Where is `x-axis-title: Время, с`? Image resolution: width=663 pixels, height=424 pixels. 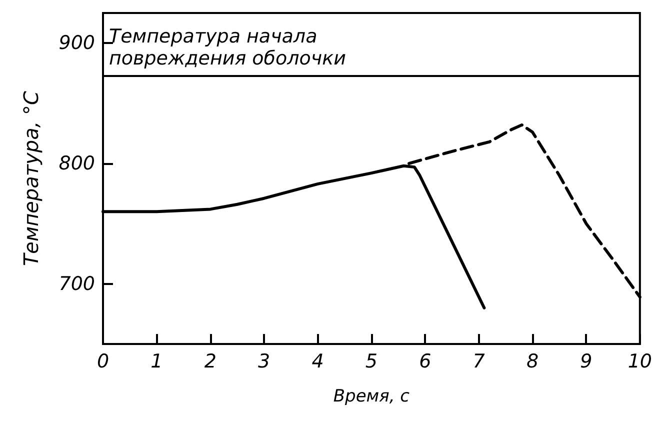
x-axis-title: Время, с is located at coordinates (371, 396).